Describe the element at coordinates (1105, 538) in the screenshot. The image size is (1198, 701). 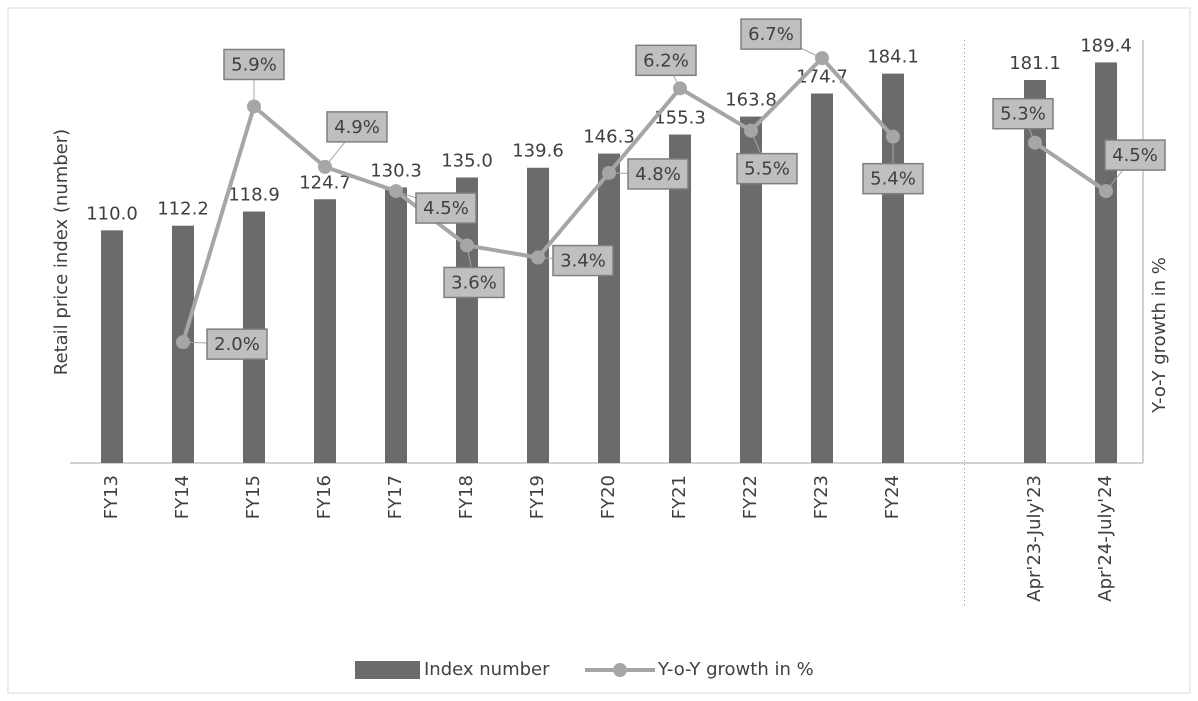
I see `x-tick-label: Apr'24-July'24` at that location.